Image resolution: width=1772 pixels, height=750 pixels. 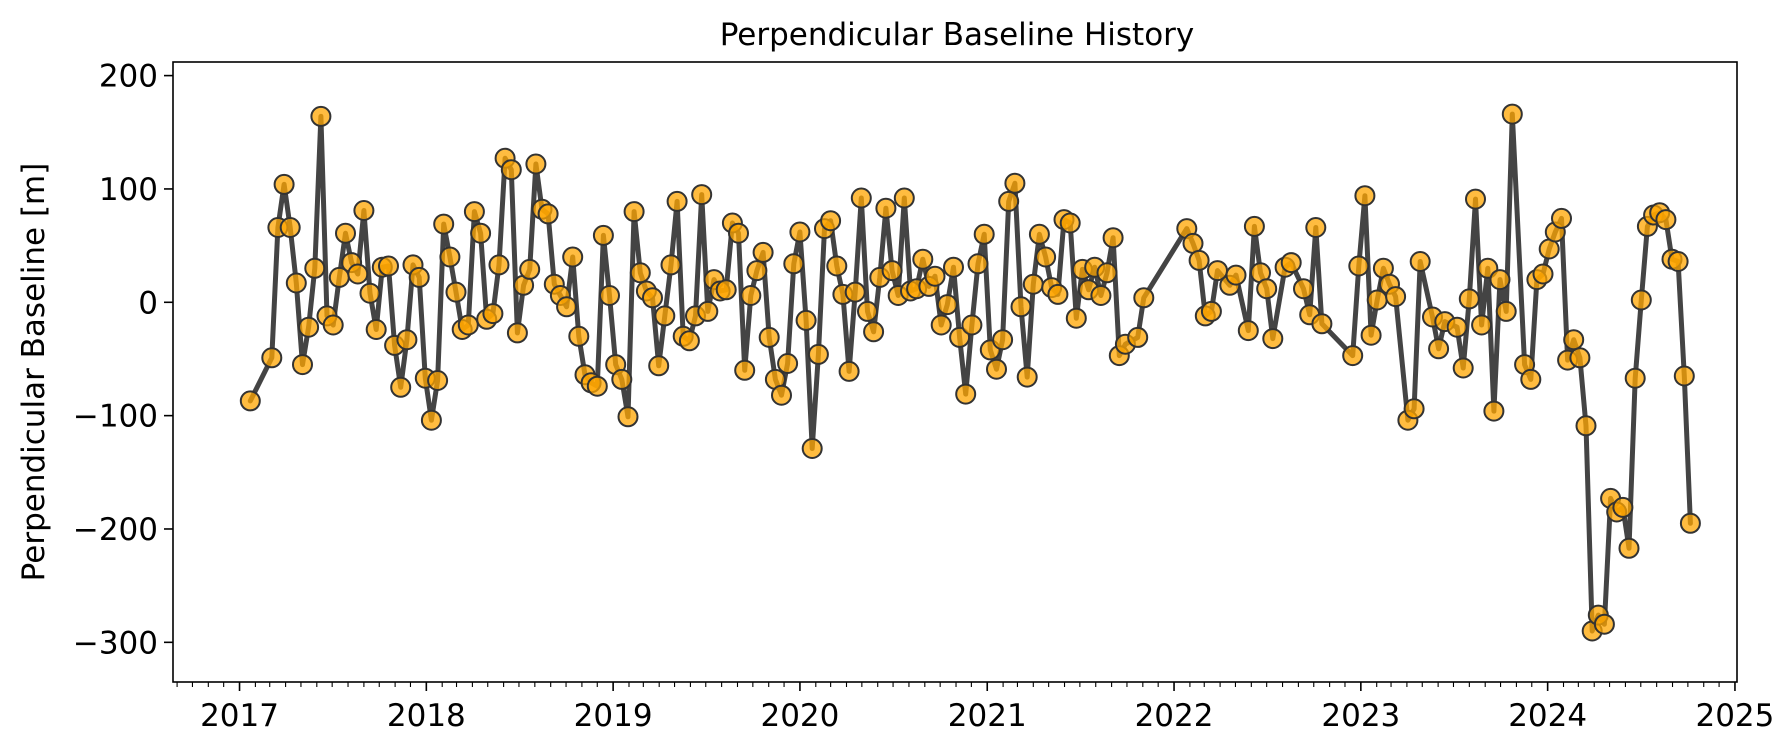 What do you see at coordinates (115, 643) in the screenshot?
I see `y-tick-label: −300` at bounding box center [115, 643].